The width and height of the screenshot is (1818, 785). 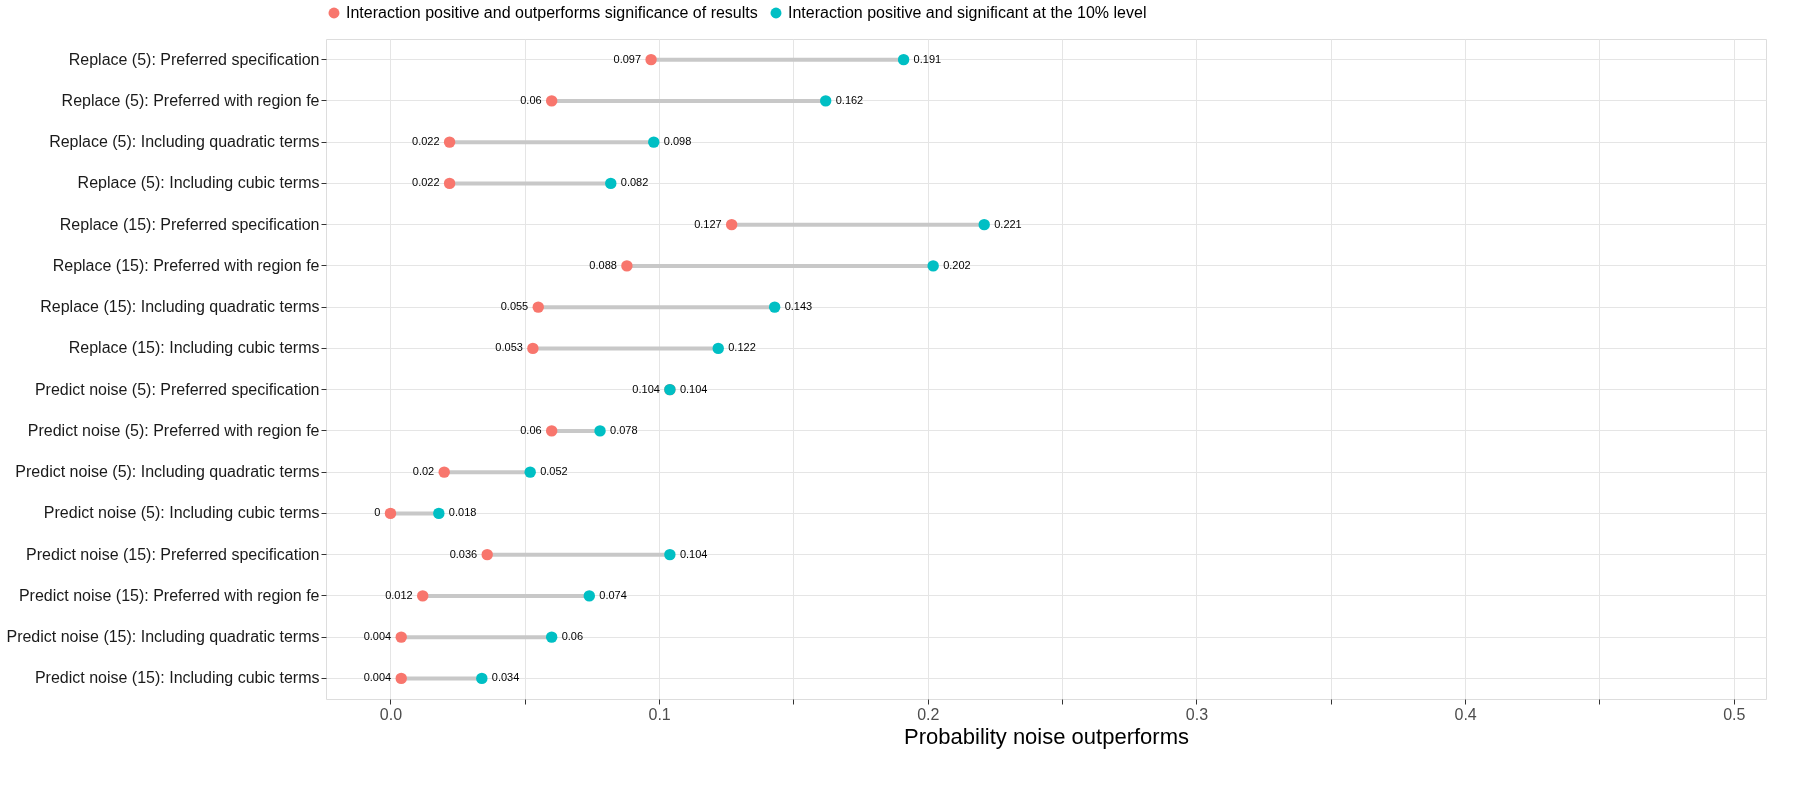 What do you see at coordinates (194, 348) in the screenshot?
I see `y-tick-label: Replace (15): Including cubic terms` at bounding box center [194, 348].